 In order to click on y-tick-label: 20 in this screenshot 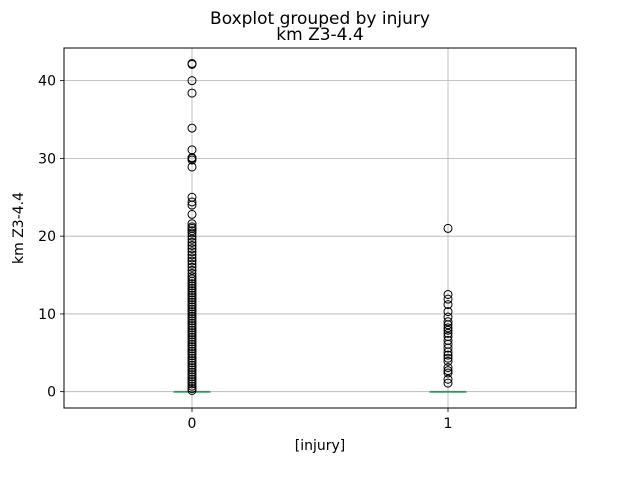, I will do `click(47, 237)`.